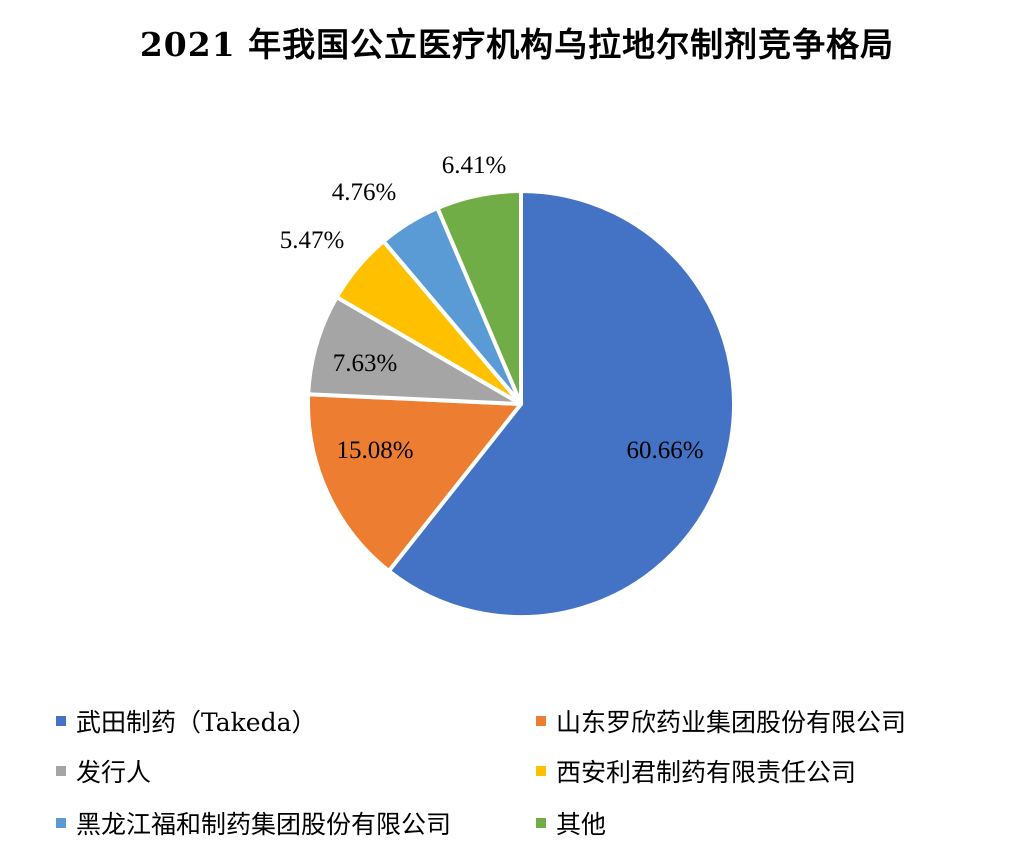 The image size is (1034, 864). Describe the element at coordinates (364, 192) in the screenshot. I see `data-label-5: 4.76%` at that location.